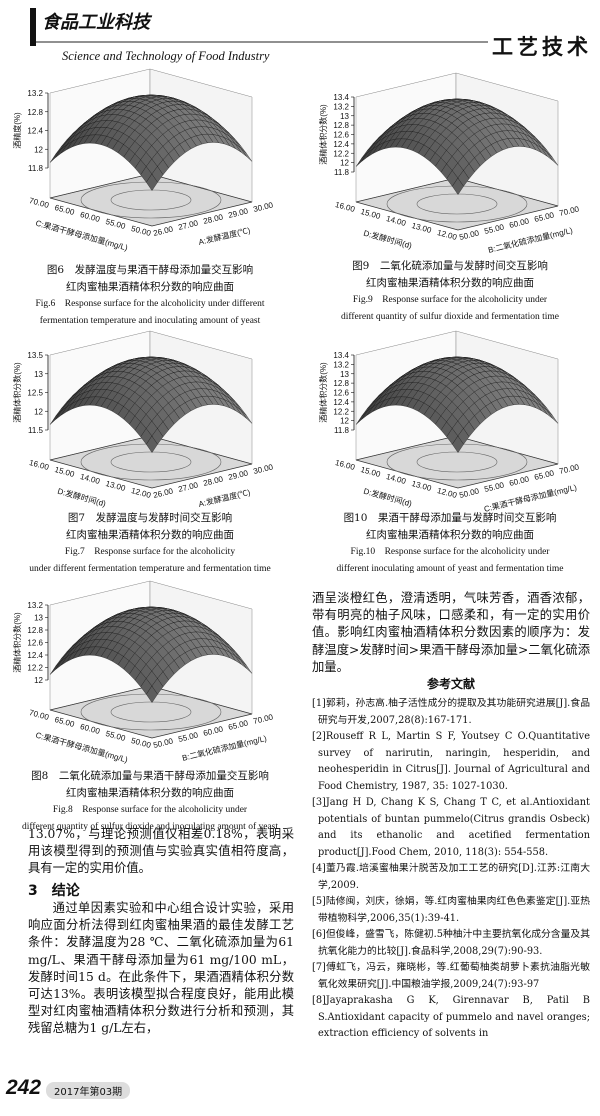 The image size is (600, 1116). Describe the element at coordinates (341, 153) in the screenshot. I see `z-tick-label: 12.2` at that location.